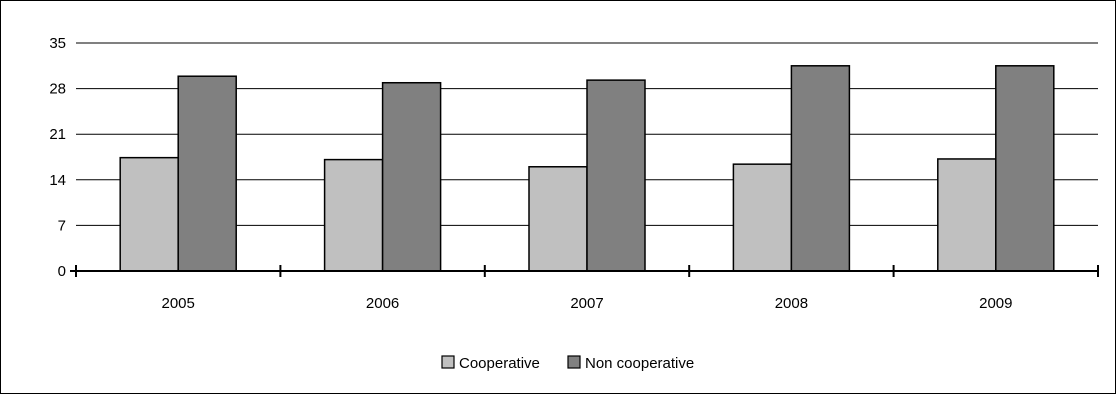 This screenshot has height=395, width=1116. What do you see at coordinates (57, 43) in the screenshot?
I see `y-tick-label: 35` at bounding box center [57, 43].